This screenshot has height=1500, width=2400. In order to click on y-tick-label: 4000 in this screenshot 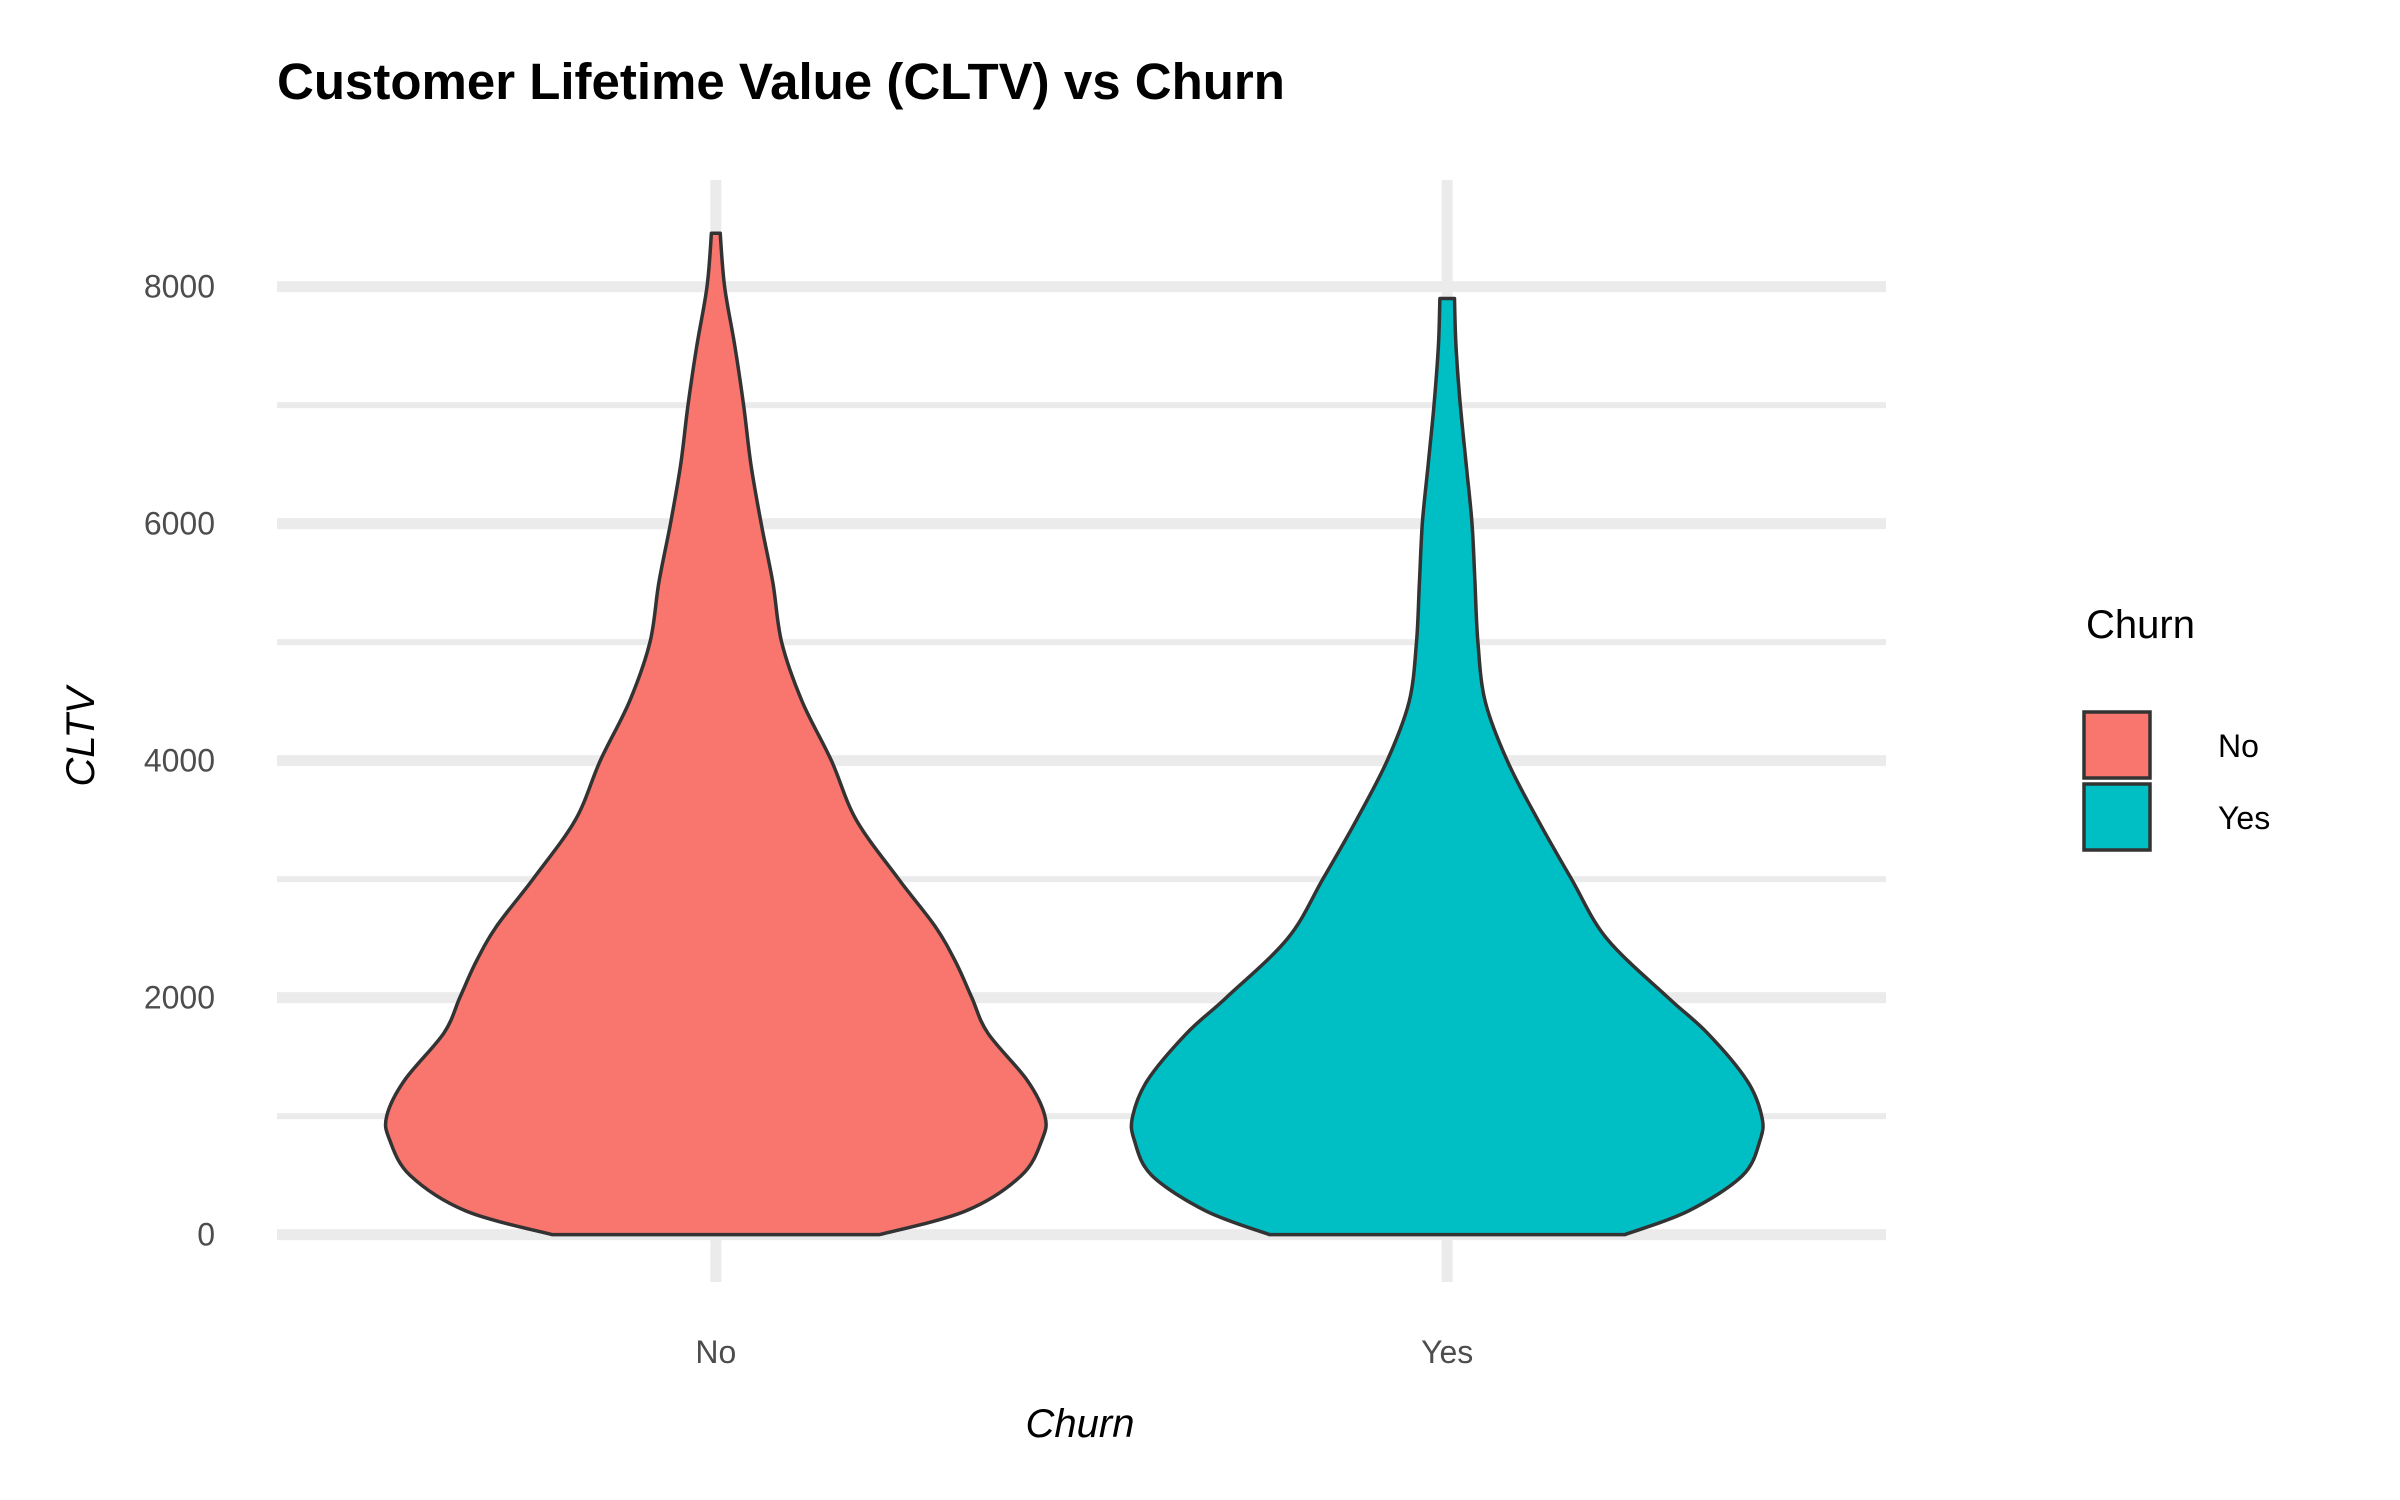, I will do `click(179, 761)`.